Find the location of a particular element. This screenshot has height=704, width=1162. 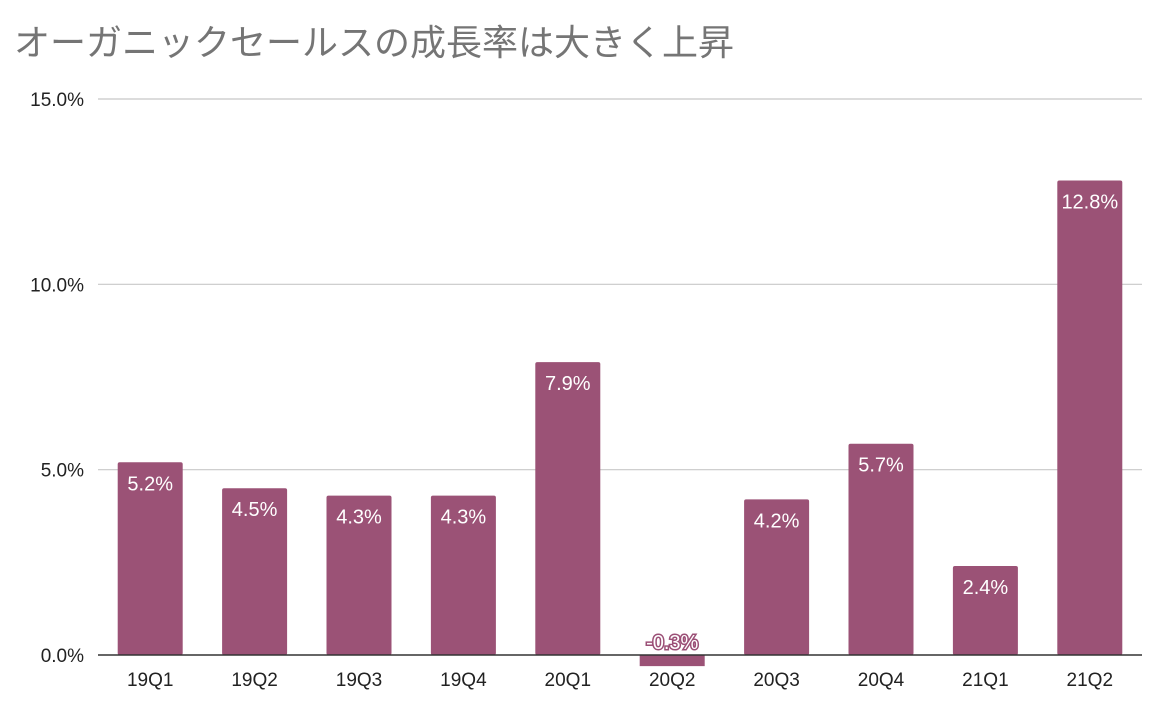

data-label: 4.2% is located at coordinates (777, 521).